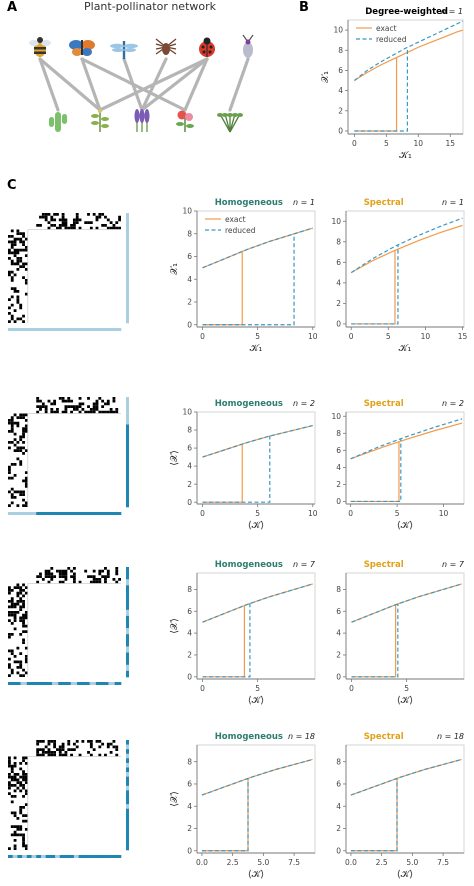  I want to click on plot-title: Homogeneous, so click(249, 737).